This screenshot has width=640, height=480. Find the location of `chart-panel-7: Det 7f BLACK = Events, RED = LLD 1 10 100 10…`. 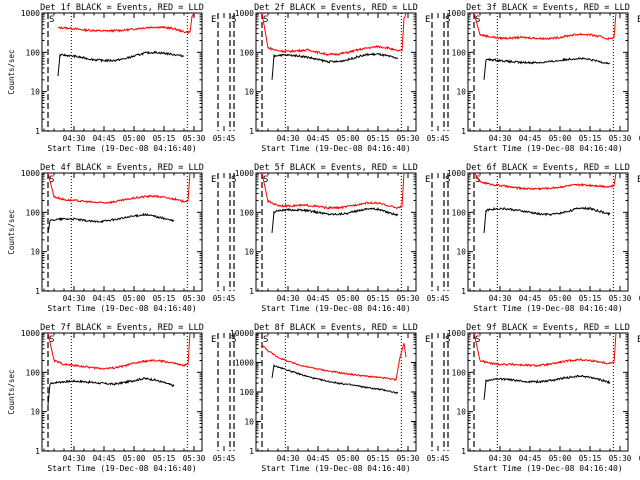

chart-panel-7: Det 7f BLACK = Events, RED = LLD 1 10 100 10… is located at coordinates (121, 398).